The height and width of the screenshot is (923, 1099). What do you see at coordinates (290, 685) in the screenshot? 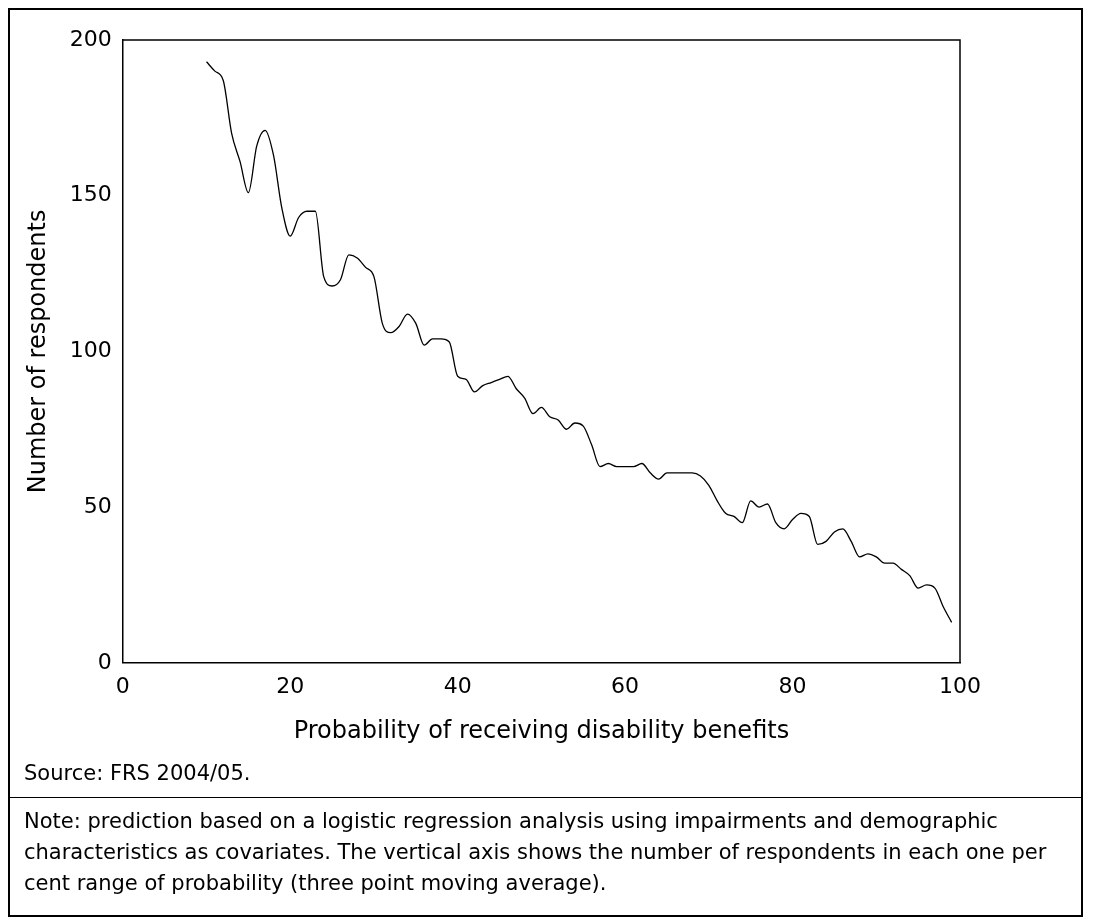
I see `x-tick-label: 20` at bounding box center [290, 685].